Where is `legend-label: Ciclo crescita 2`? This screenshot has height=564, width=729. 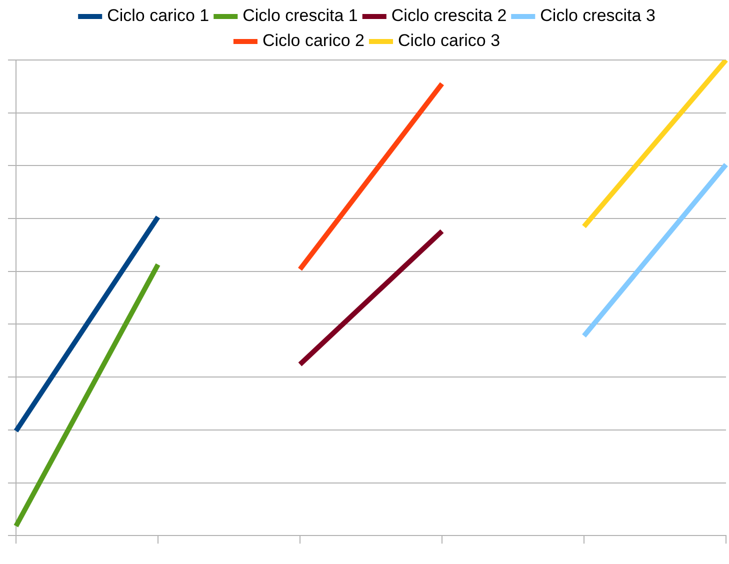
legend-label: Ciclo crescita 2 is located at coordinates (449, 16).